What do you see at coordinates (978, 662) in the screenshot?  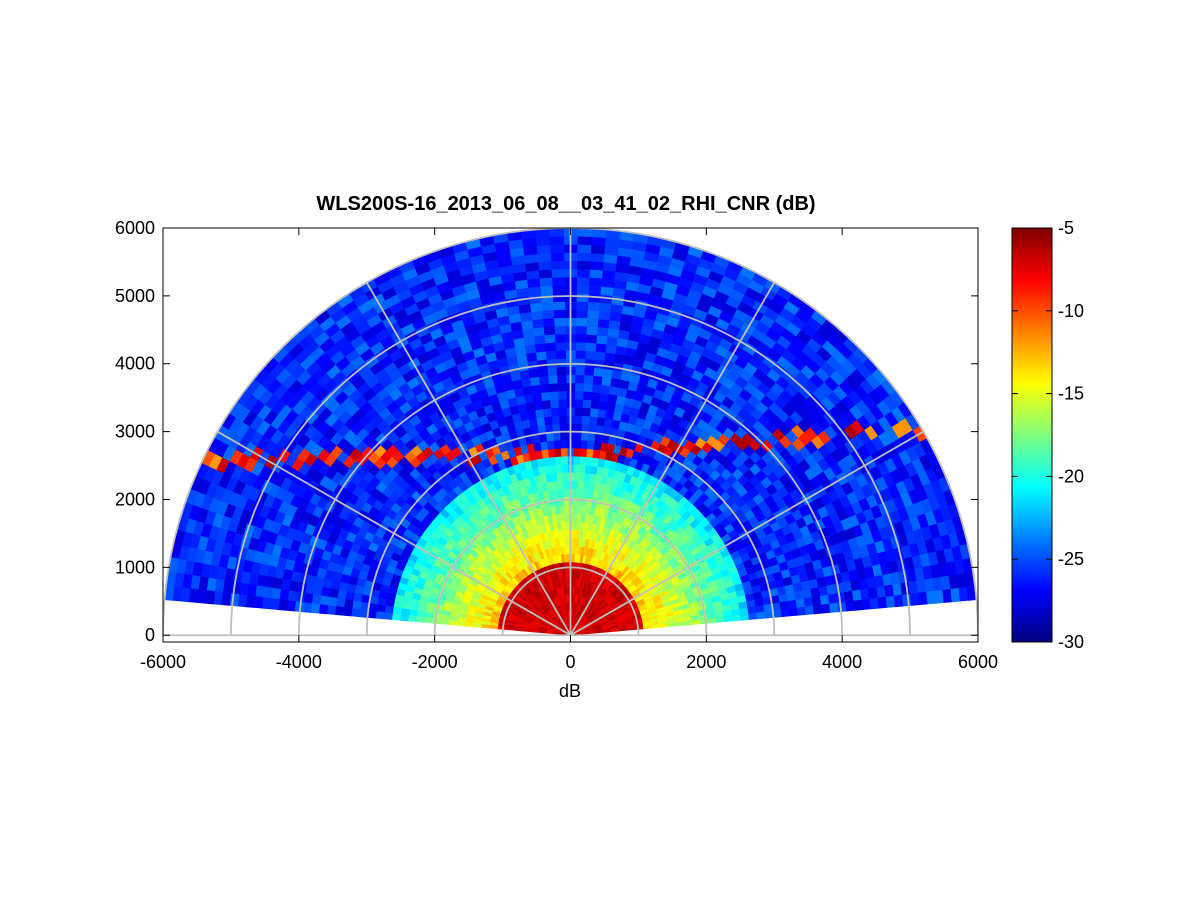 I see `x-tick-label: 6000` at bounding box center [978, 662].